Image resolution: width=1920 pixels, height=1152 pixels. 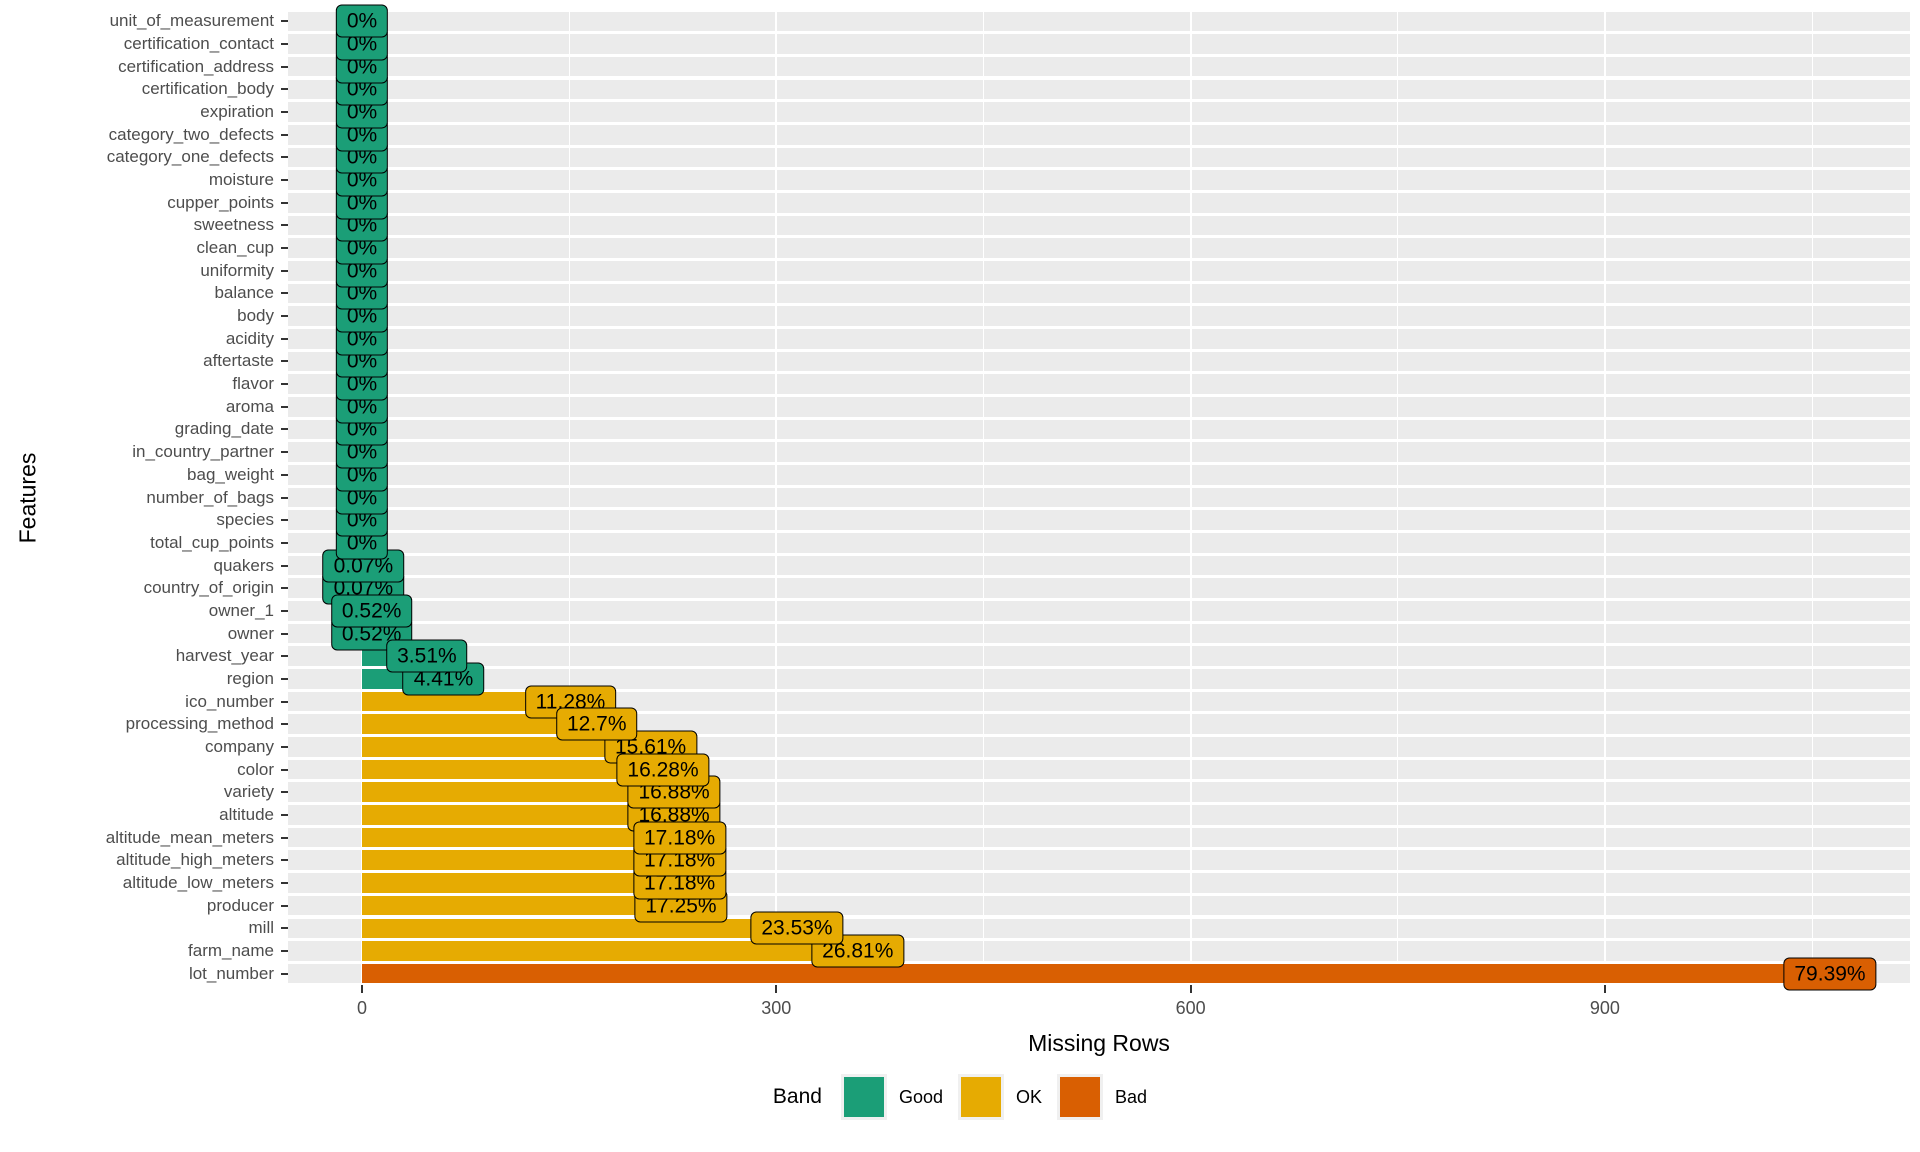 I want to click on legend-swatch-bad, so click(x=1080, y=1097).